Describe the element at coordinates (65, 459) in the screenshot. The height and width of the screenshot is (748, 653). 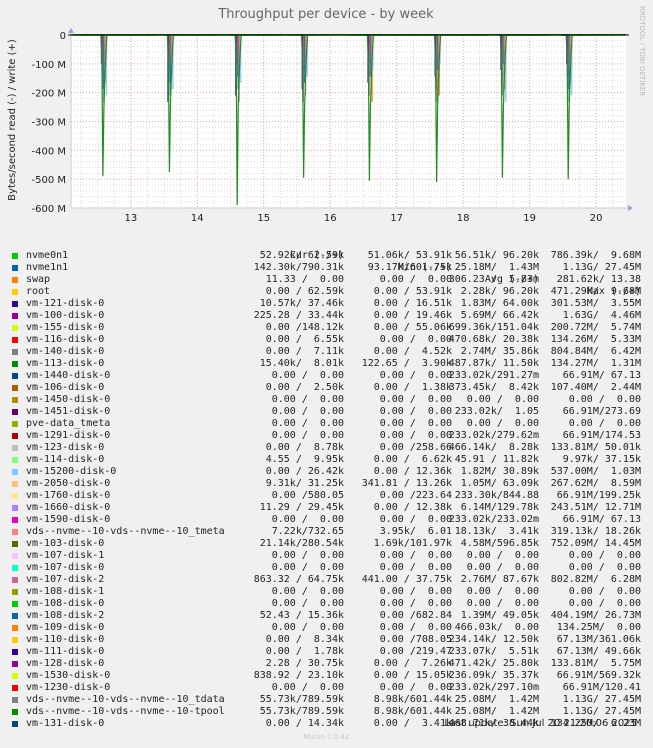
I see `legend-name: vm-114-disk-0` at that location.